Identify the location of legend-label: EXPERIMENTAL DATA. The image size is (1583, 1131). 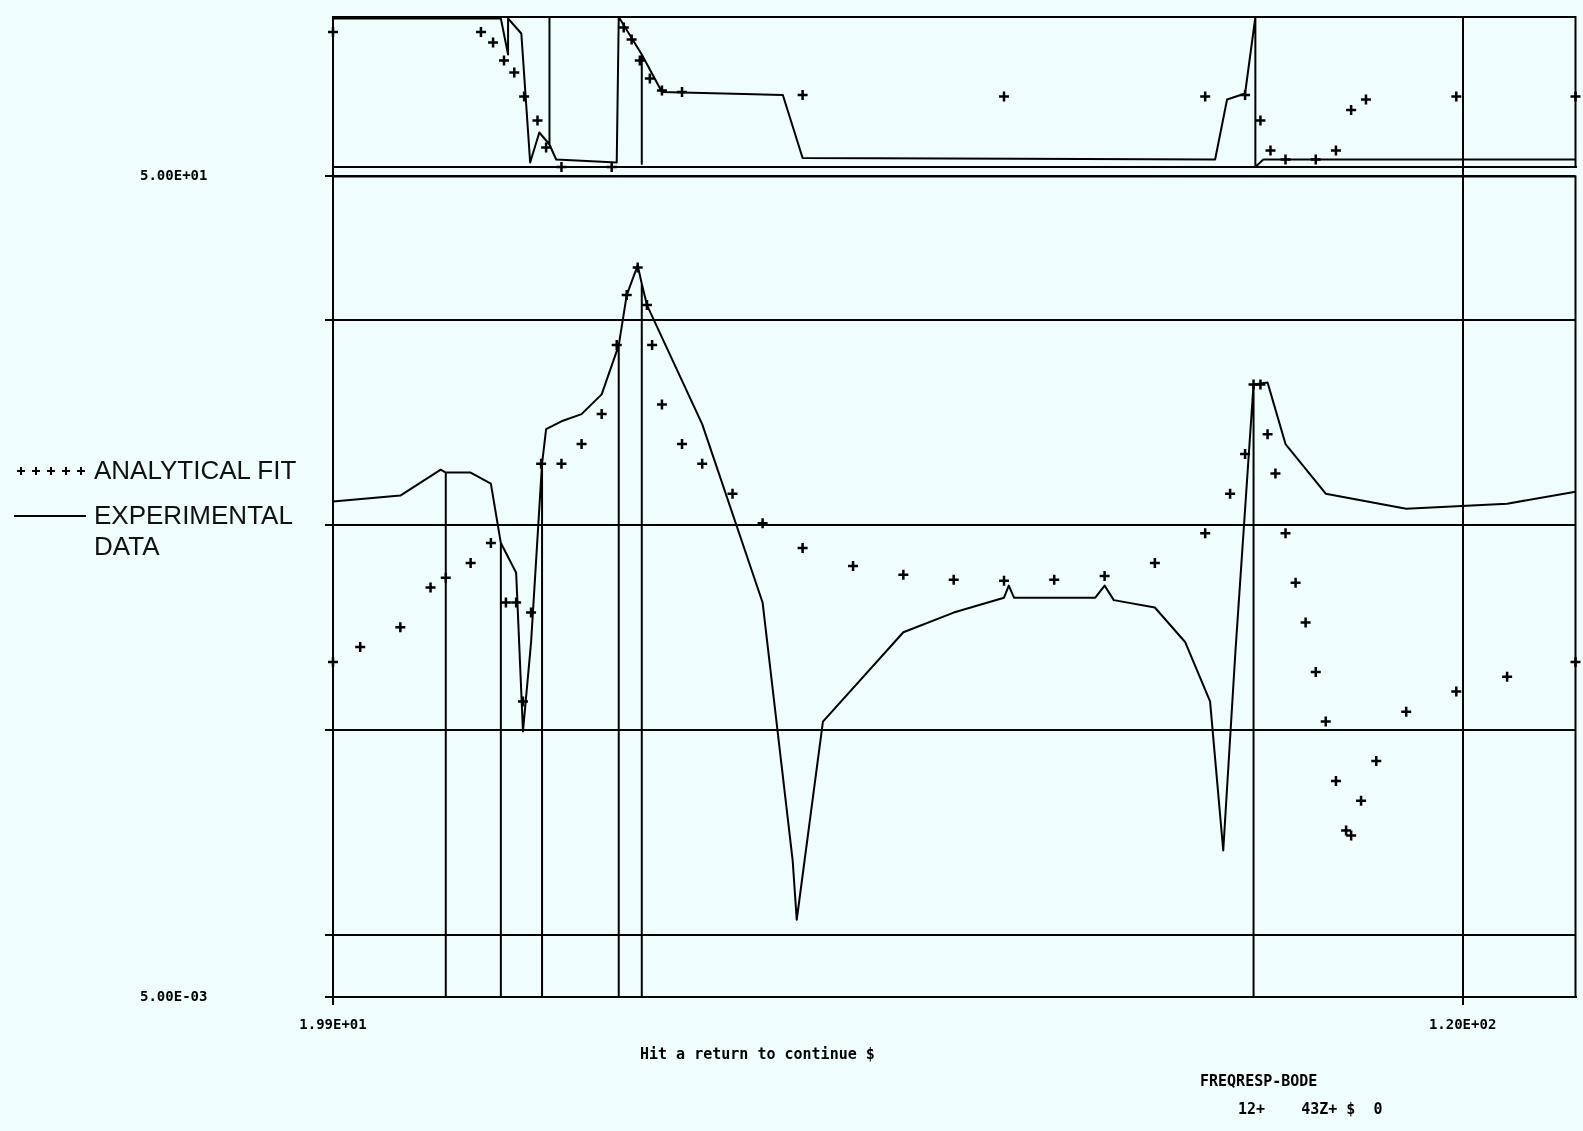
(193, 531).